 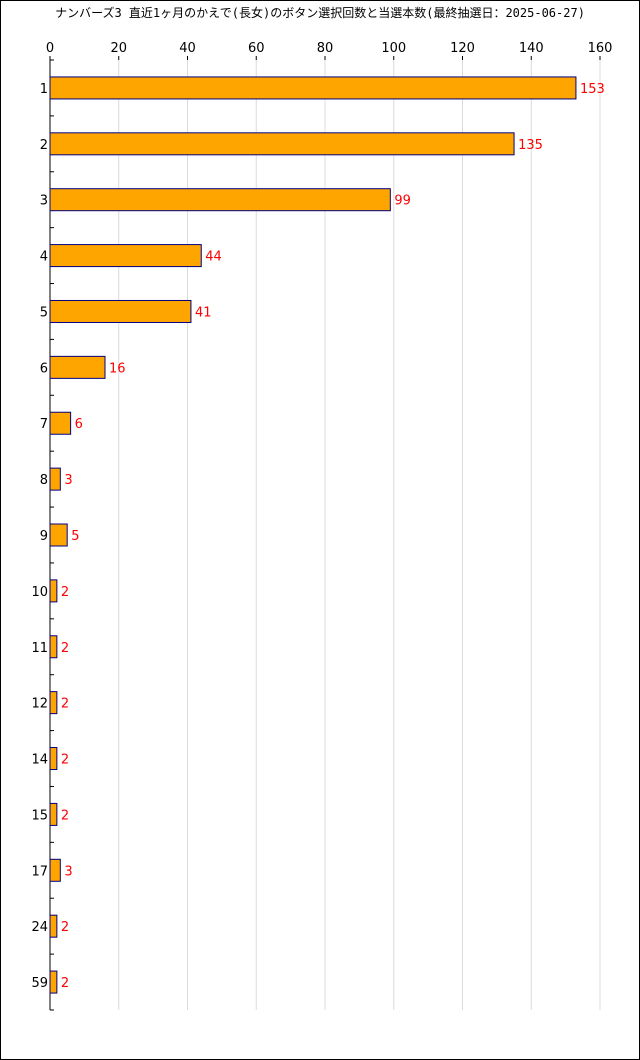 I want to click on category-label: 59, so click(x=39, y=983).